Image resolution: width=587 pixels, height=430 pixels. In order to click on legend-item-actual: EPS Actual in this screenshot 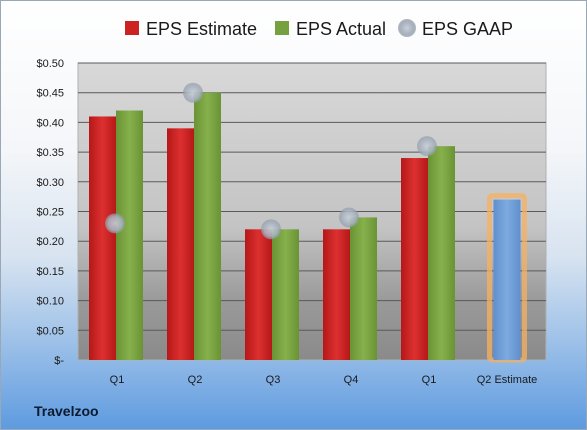, I will do `click(330, 29)`.